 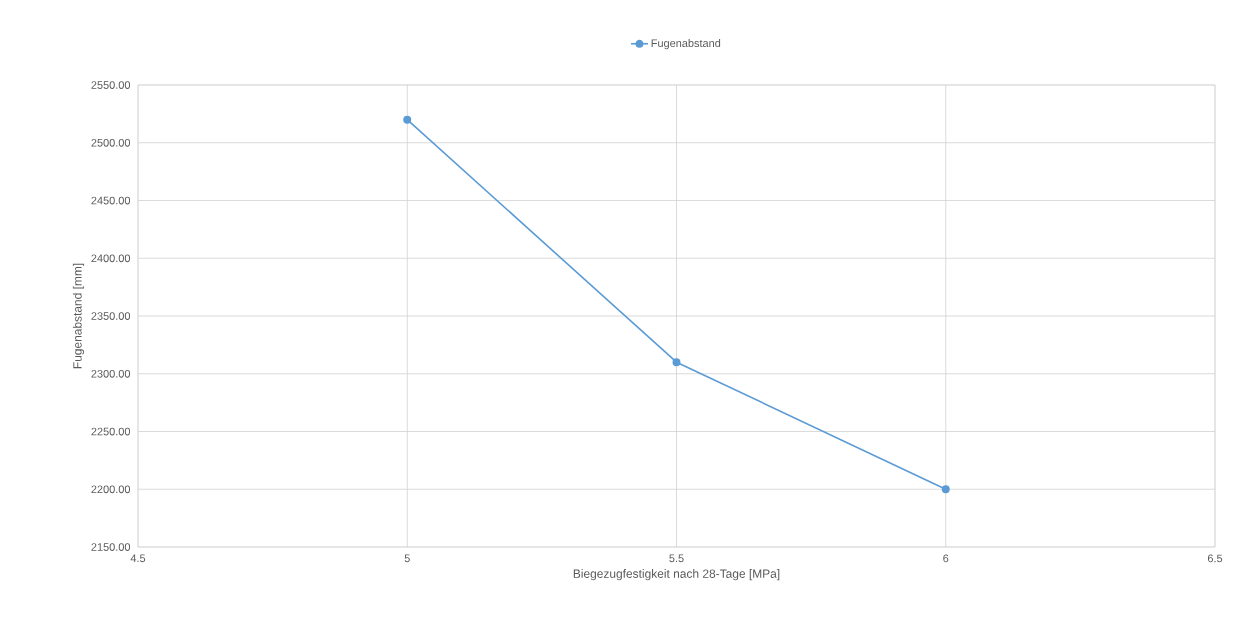 What do you see at coordinates (111, 85) in the screenshot?
I see `y-tick-label: 2550.00` at bounding box center [111, 85].